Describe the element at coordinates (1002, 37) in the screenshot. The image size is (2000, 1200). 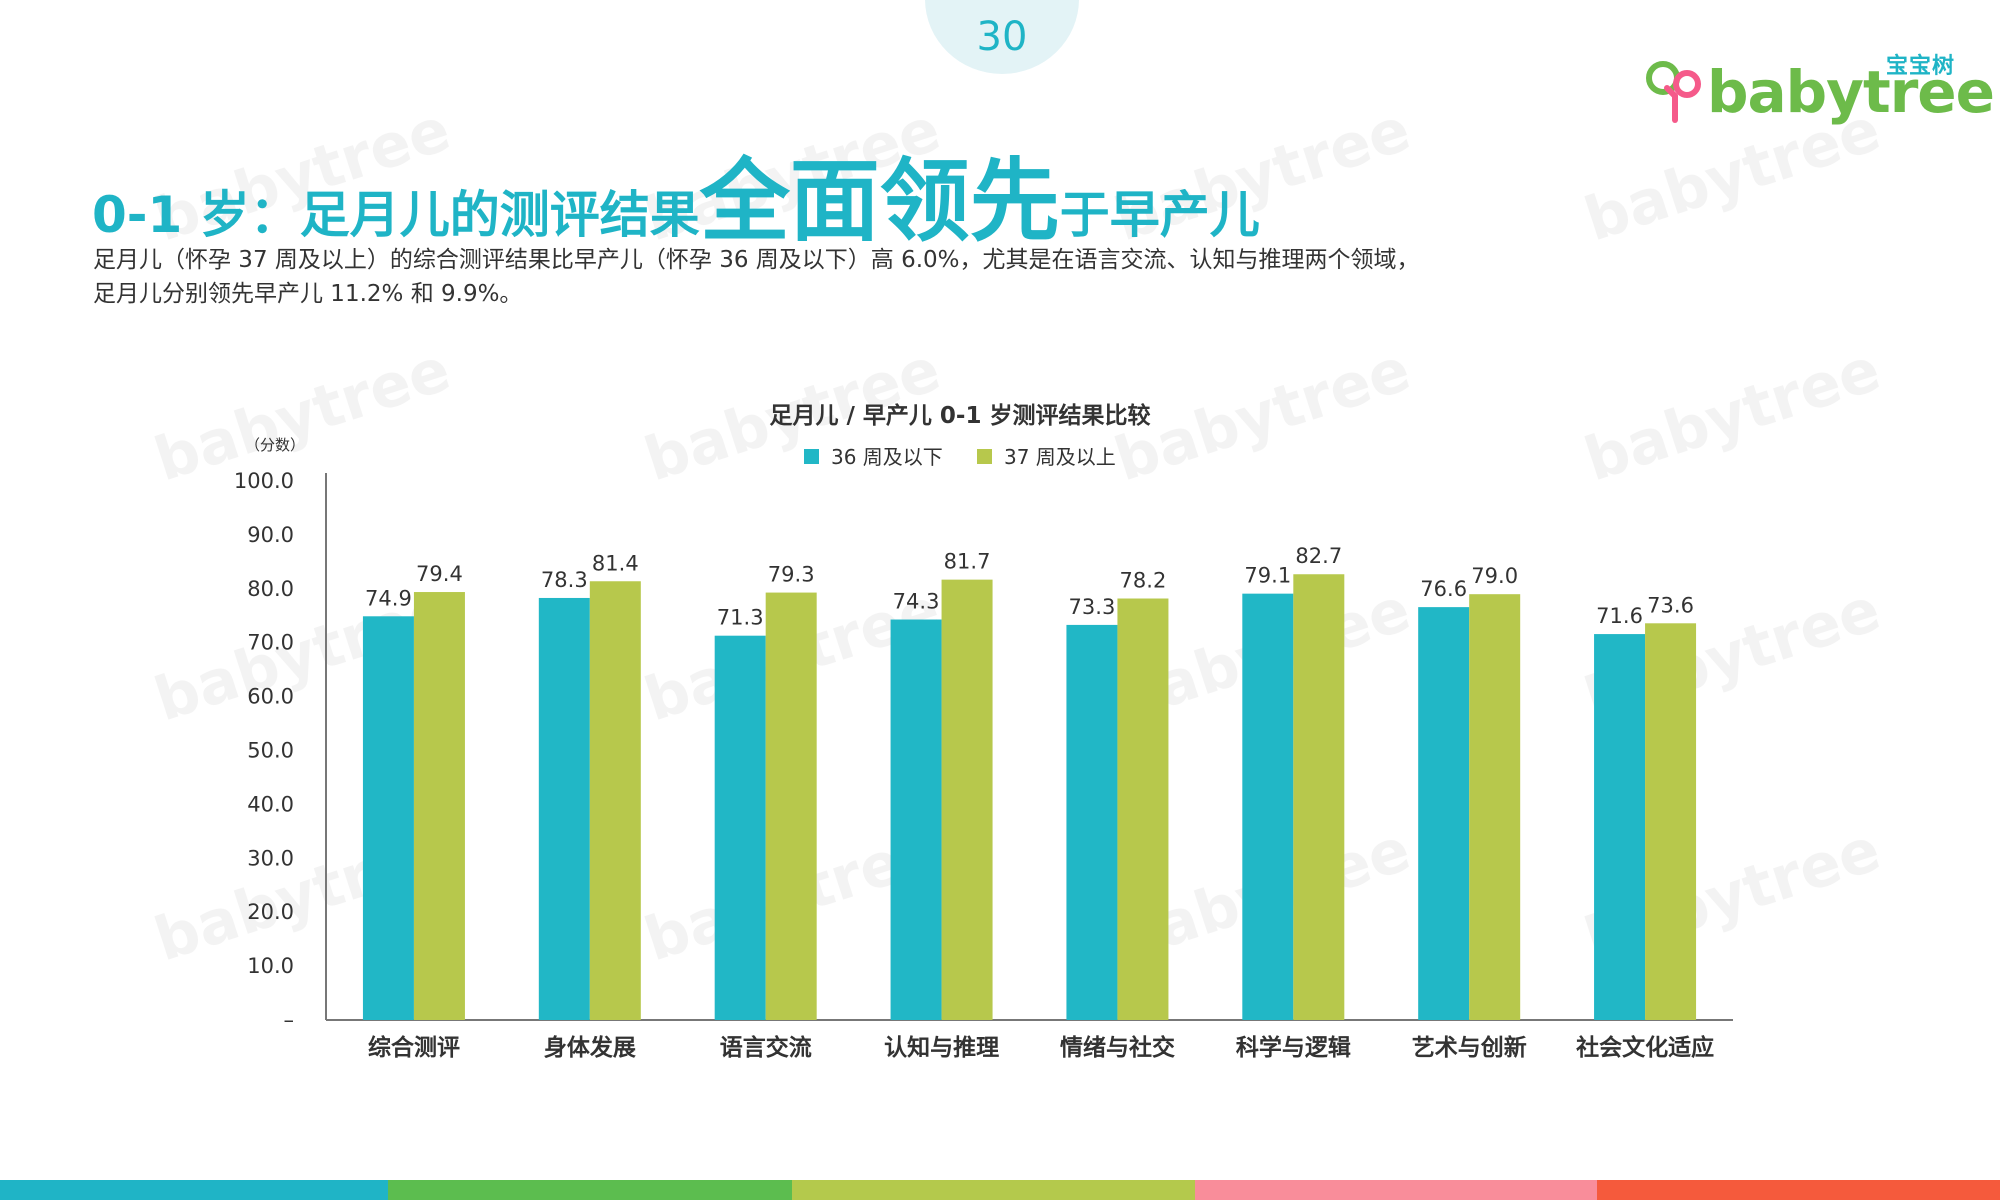
I see `page-number: 30` at that location.